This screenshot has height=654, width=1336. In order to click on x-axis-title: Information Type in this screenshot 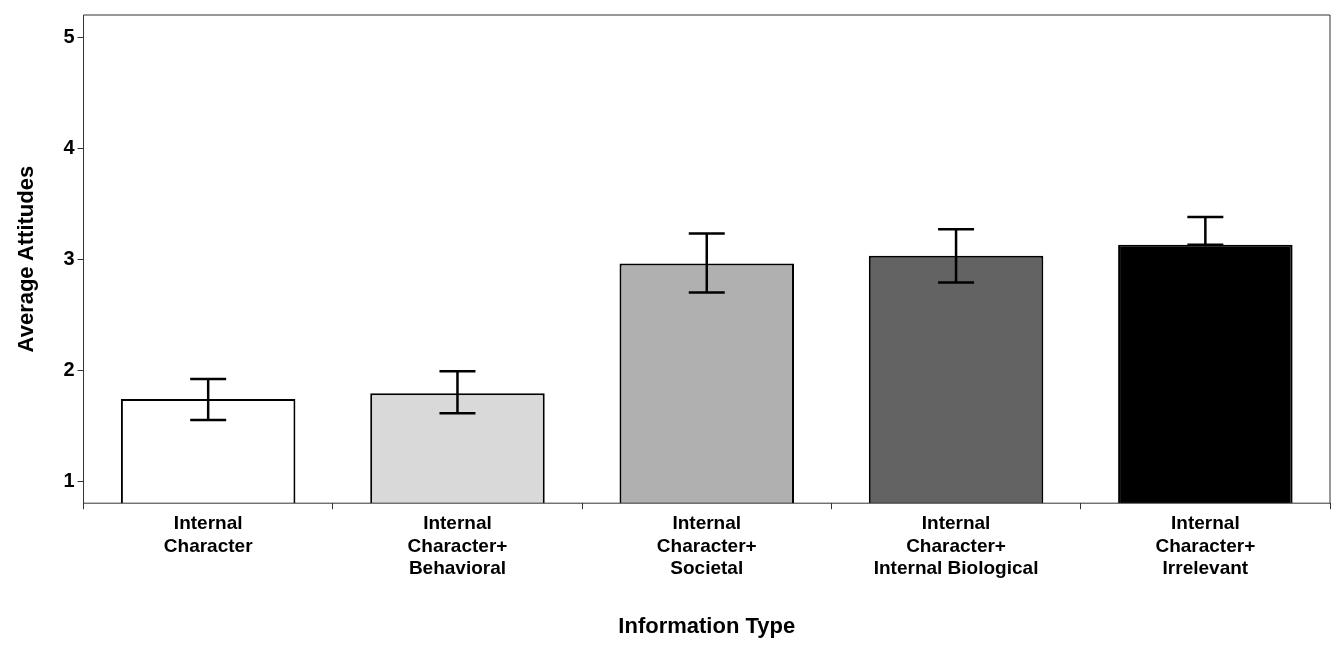, I will do `click(707, 625)`.